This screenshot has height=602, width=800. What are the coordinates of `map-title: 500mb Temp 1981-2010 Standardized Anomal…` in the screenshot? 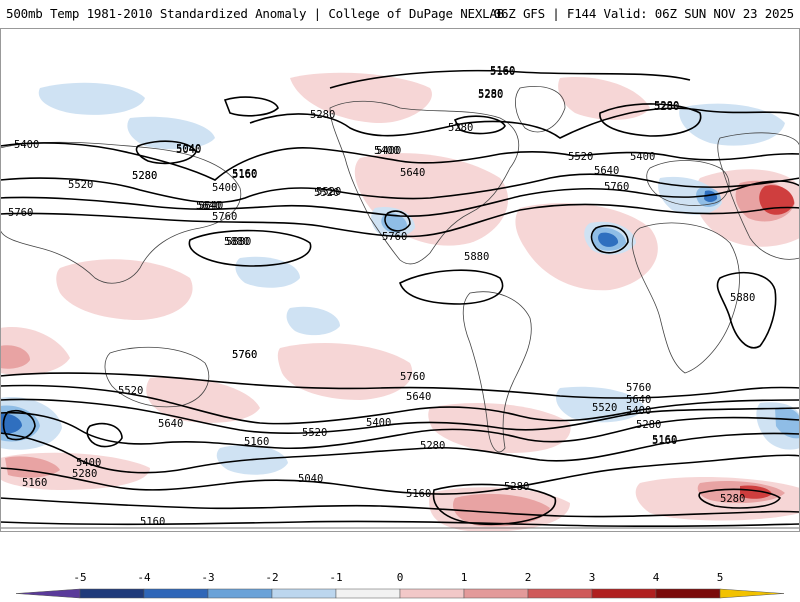 It's located at (255, 13).